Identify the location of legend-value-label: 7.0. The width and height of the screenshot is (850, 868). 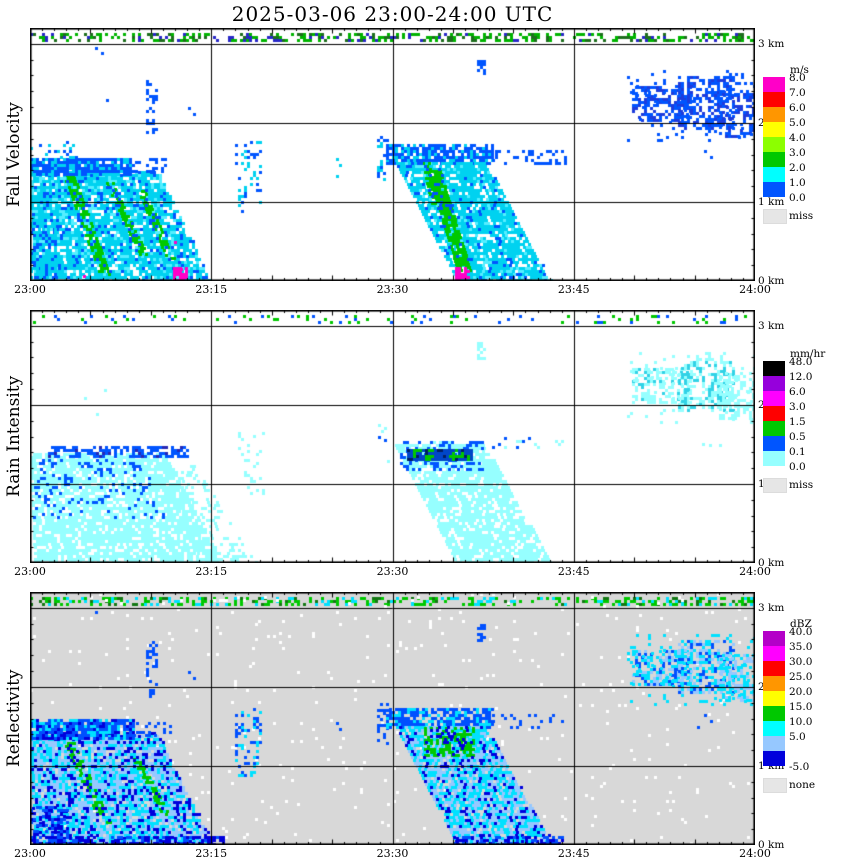
(797, 93).